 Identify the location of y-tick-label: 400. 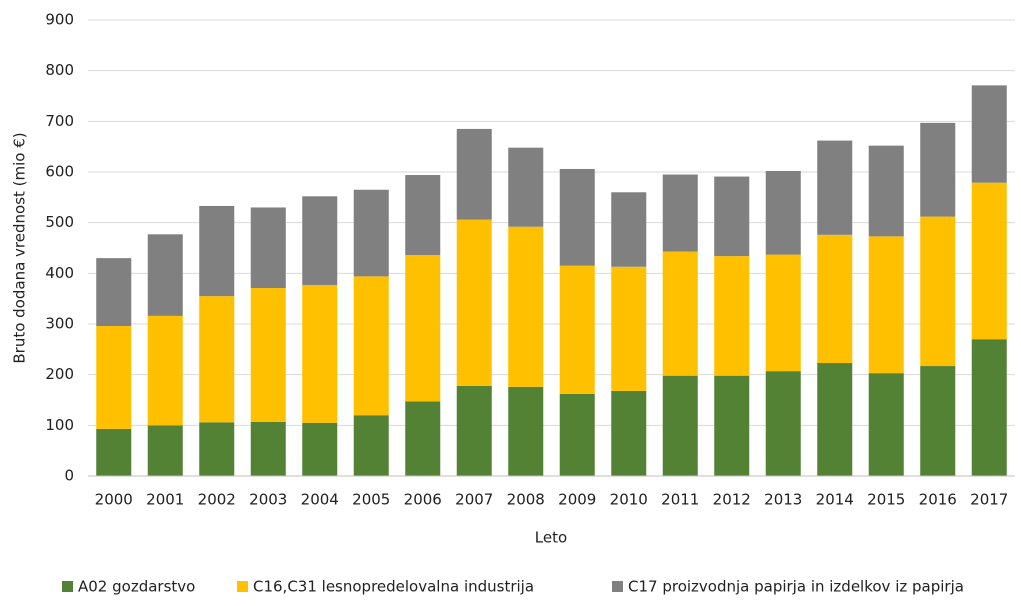
(59, 273).